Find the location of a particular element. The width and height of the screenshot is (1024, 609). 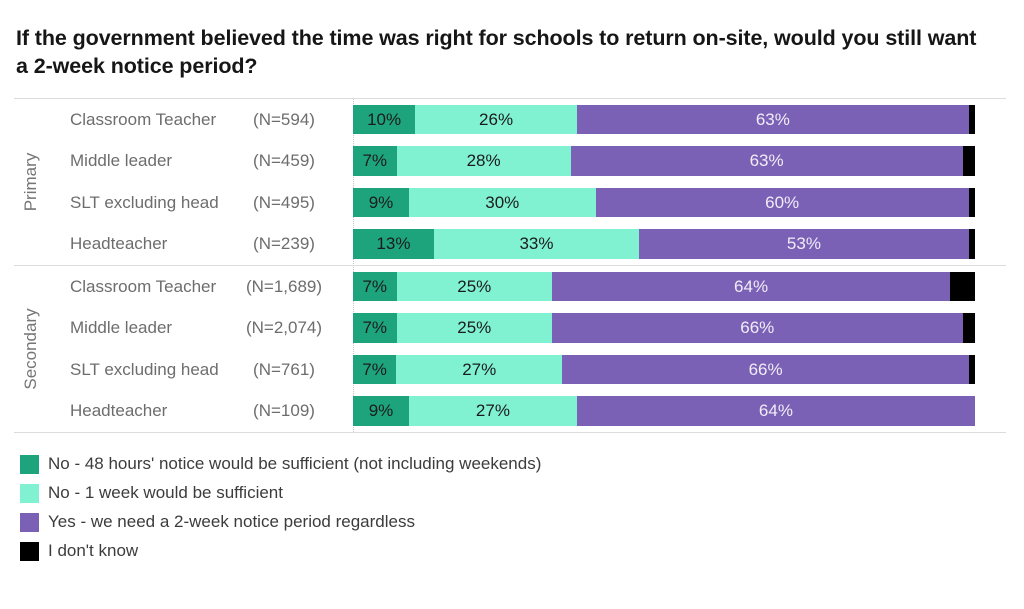

legend-swatch-green is located at coordinates (29, 464).